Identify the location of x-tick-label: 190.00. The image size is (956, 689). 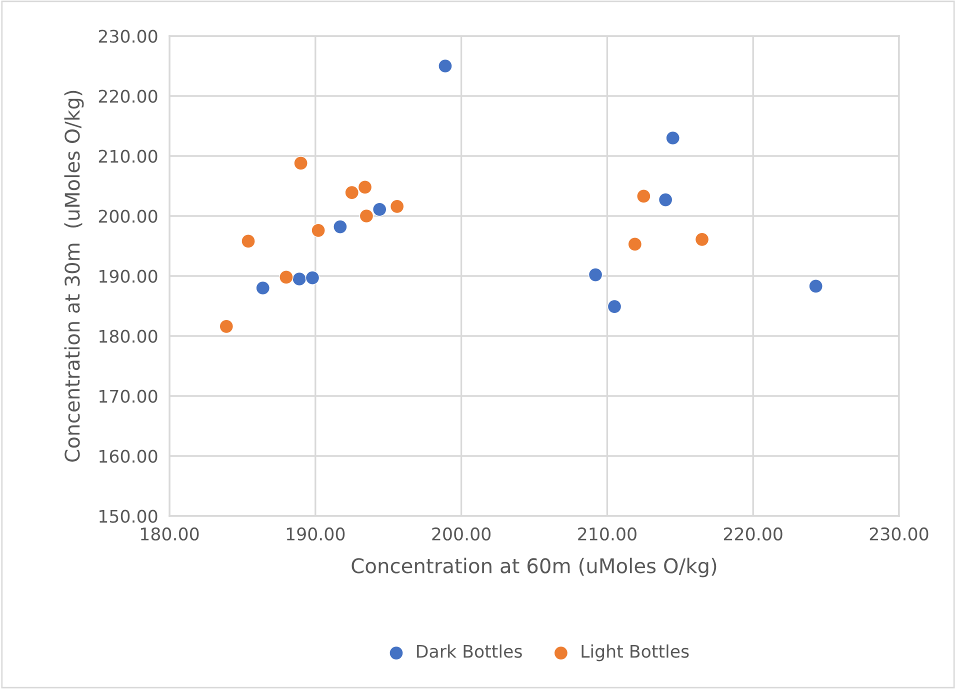
(315, 534).